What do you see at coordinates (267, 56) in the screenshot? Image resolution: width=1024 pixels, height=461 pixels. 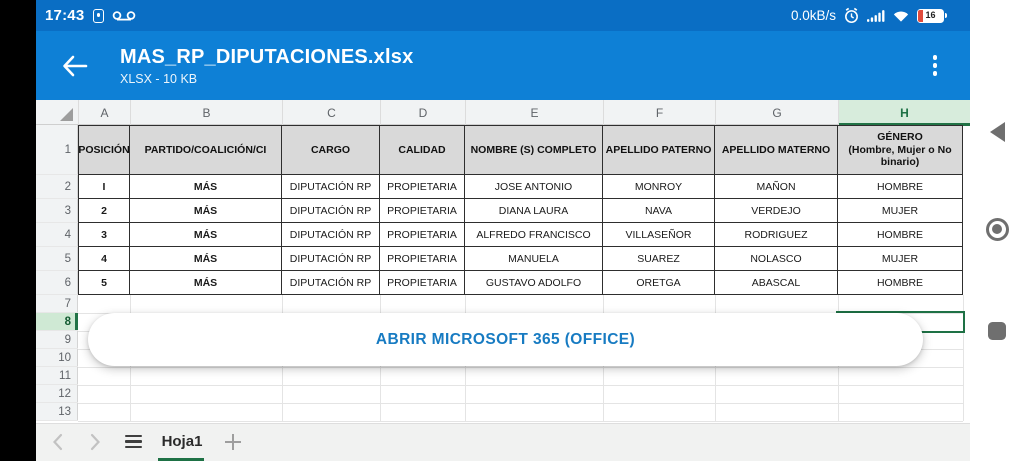 I see `document-title: MAS_RP_DIPUTACIONES.xlsx` at bounding box center [267, 56].